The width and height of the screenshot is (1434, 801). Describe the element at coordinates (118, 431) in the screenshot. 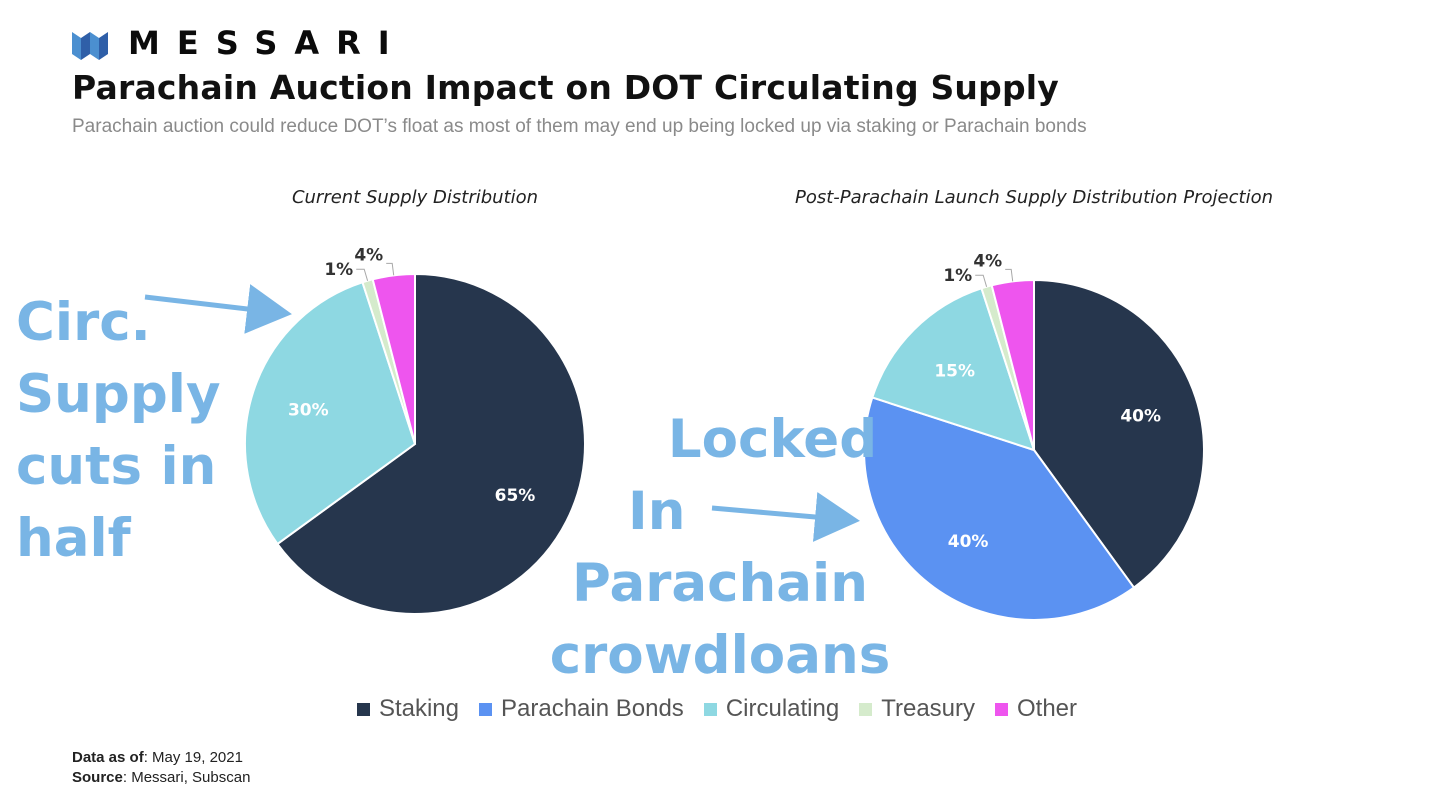

I see `annotation-circ-supply: Circ. Supply cuts in half` at that location.